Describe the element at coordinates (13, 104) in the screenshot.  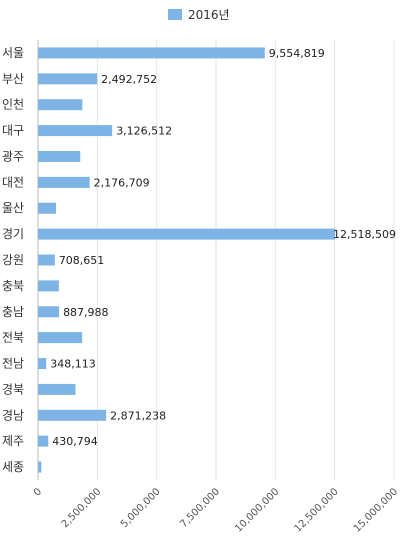
I see `category-label: 인천` at that location.